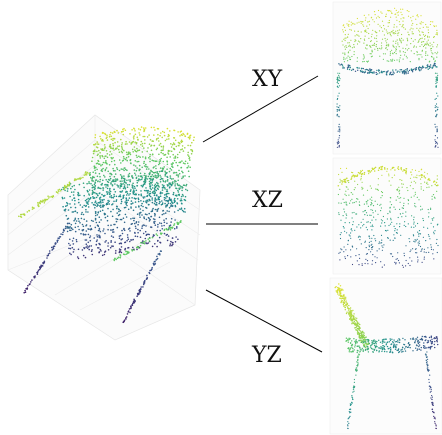  What do you see at coordinates (260, 109) in the screenshot?
I see `connector-line-xy` at bounding box center [260, 109].